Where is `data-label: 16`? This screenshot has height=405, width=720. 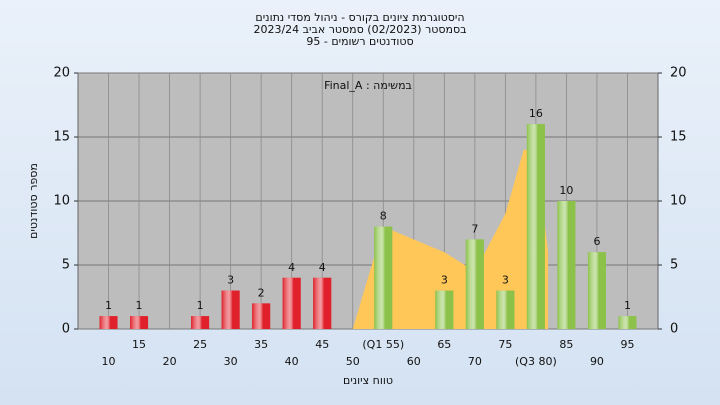 data-label: 16 is located at coordinates (536, 113).